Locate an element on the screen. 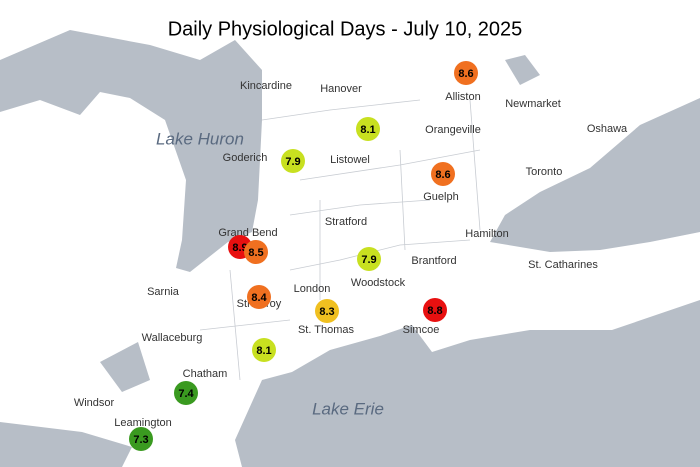  station-value: 7.4 is located at coordinates (186, 394).